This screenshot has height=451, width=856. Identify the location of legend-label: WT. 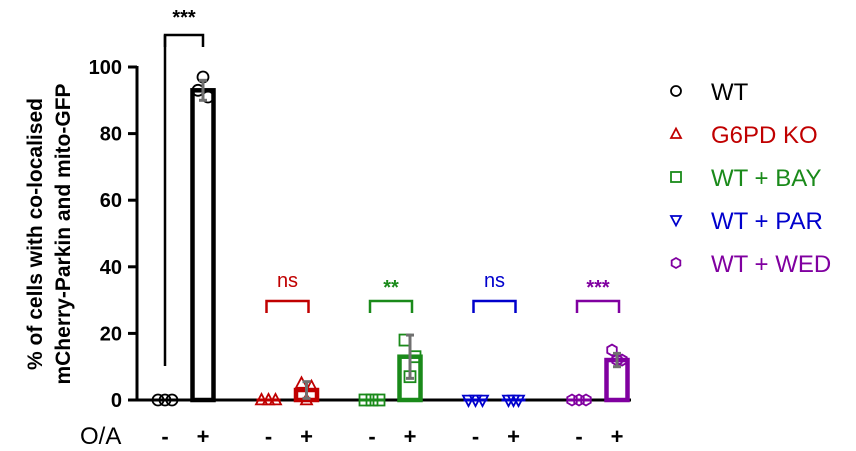
(730, 92).